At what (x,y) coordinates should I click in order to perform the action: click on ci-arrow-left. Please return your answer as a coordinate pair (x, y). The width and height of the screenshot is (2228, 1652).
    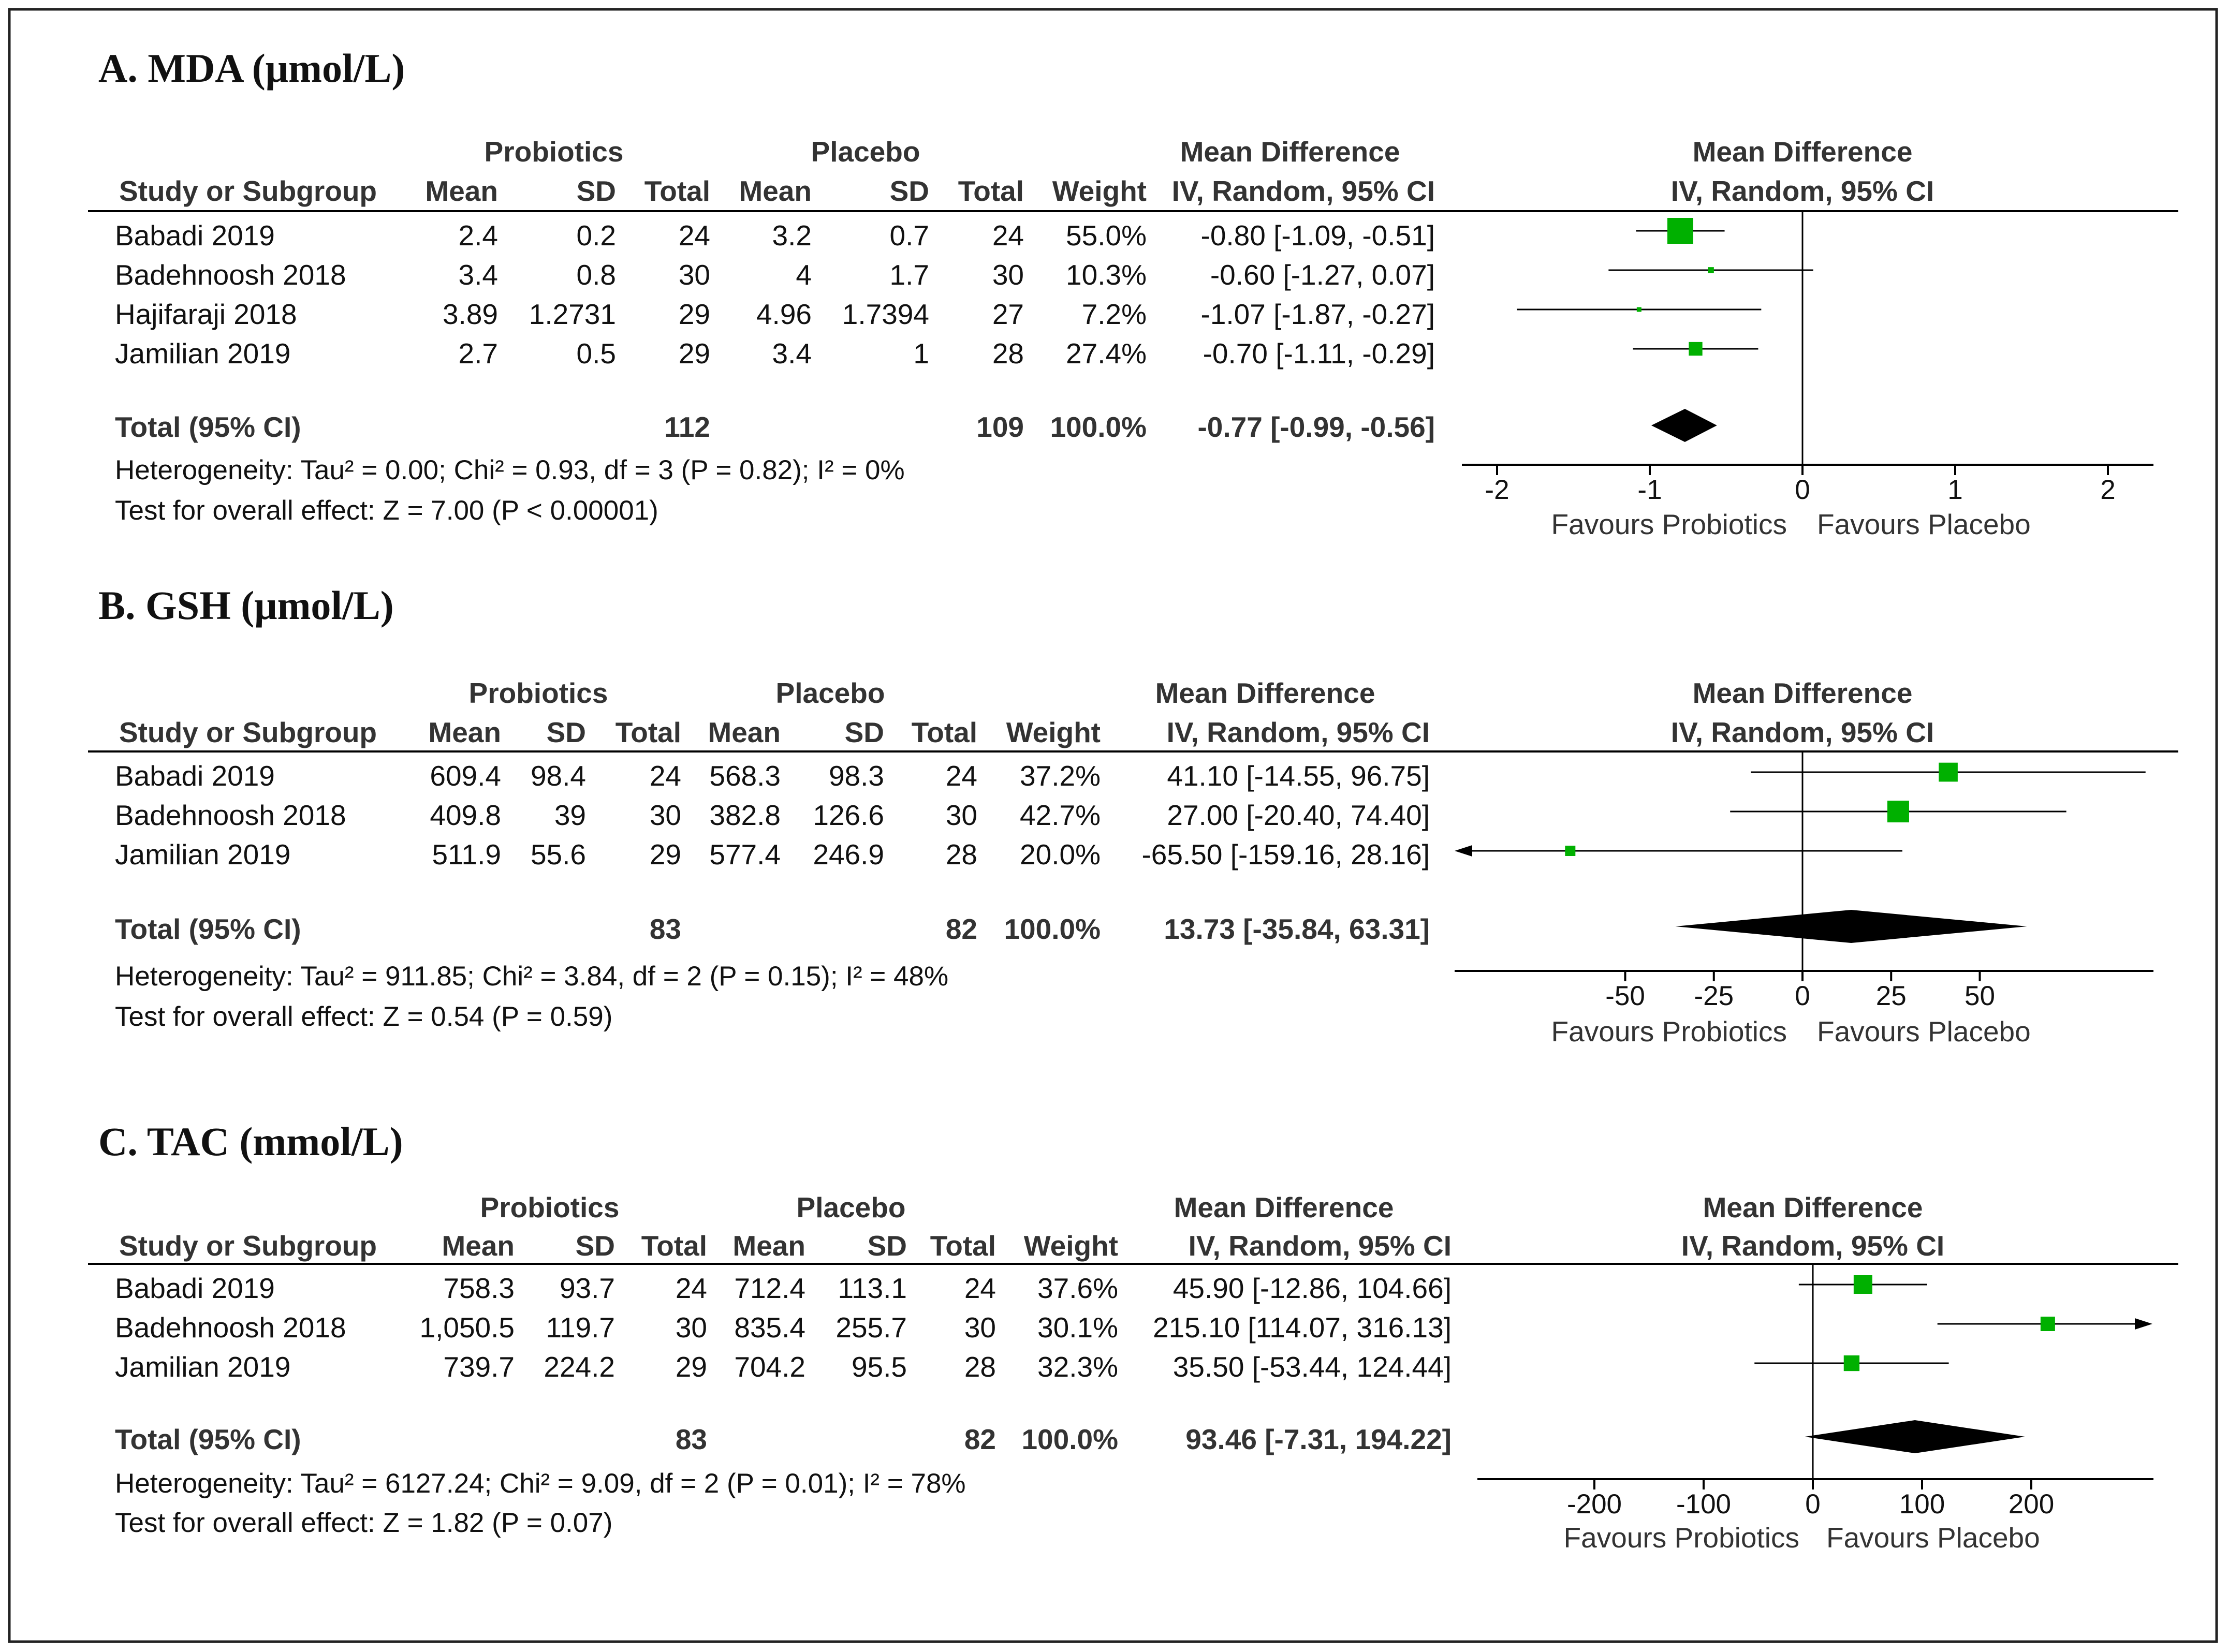
    Looking at the image, I should click on (1463, 851).